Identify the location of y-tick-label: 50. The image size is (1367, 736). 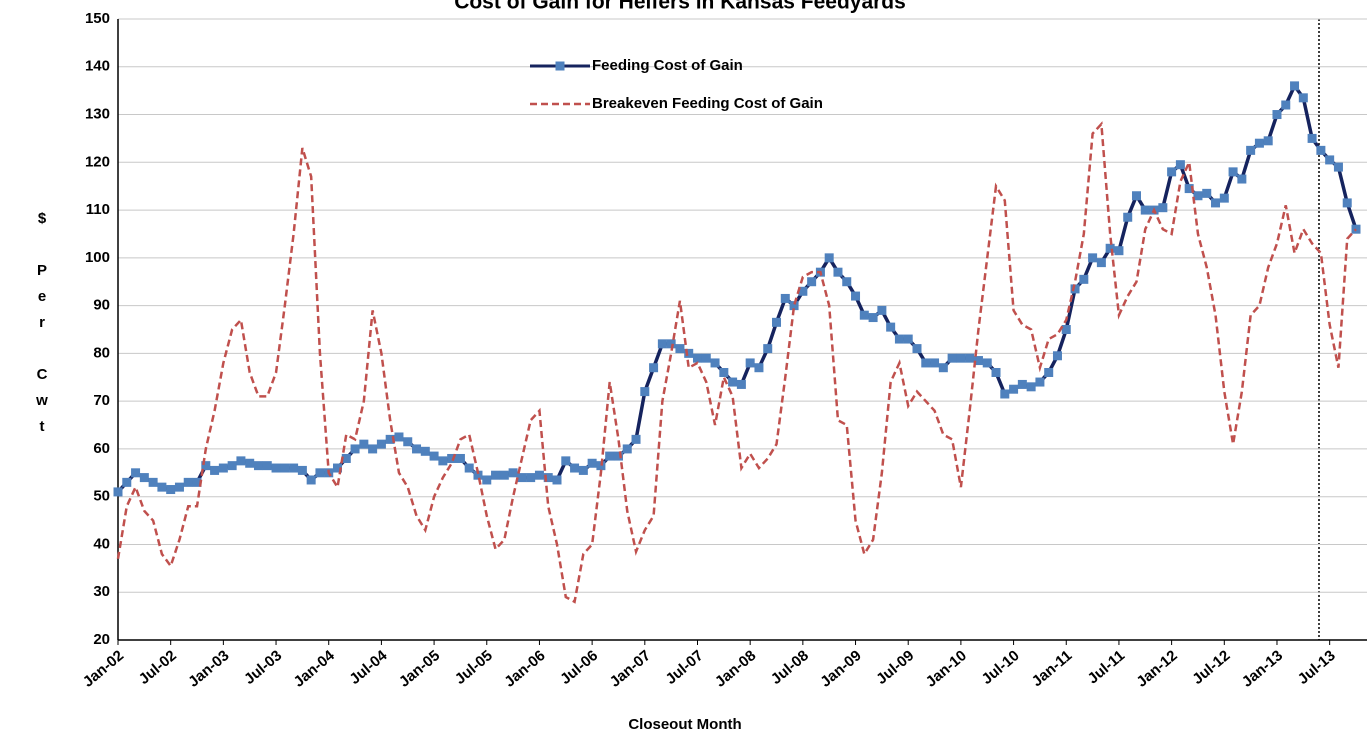
(101, 496).